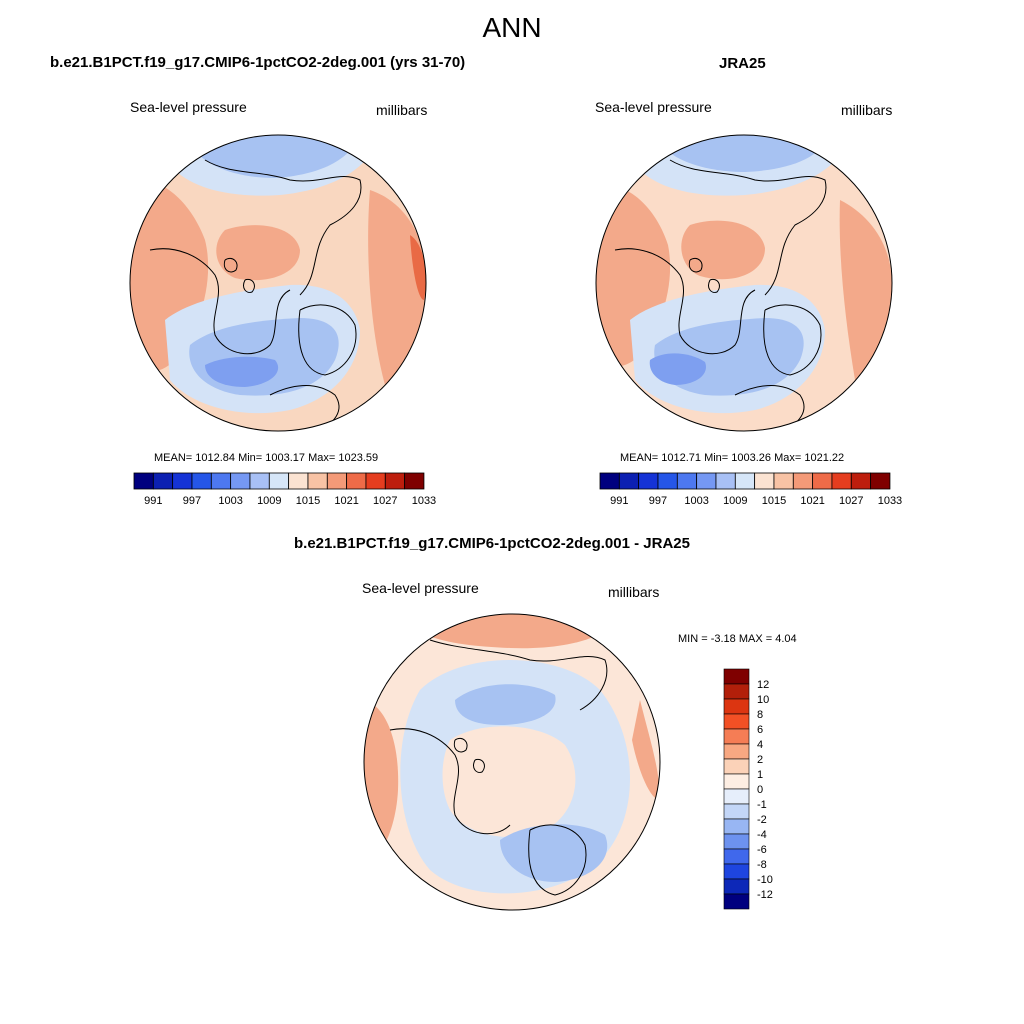 The width and height of the screenshot is (1024, 1024). I want to click on diff-colorbar-tick-label: 8, so click(760, 715).